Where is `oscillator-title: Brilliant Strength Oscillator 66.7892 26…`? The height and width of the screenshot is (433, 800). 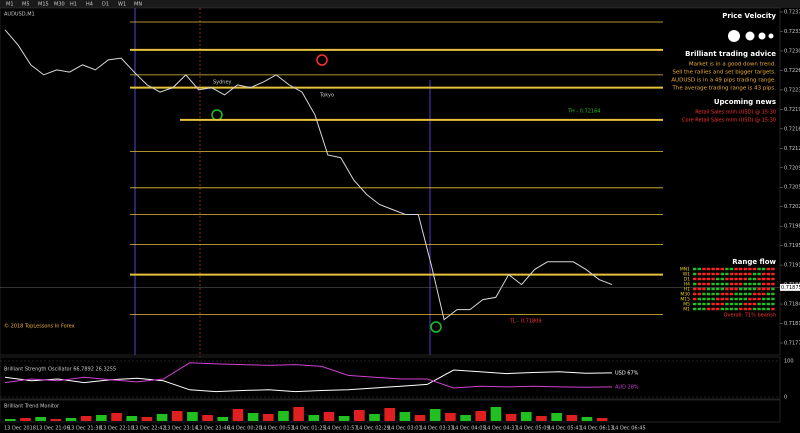
oscillator-title: Brilliant Strength Oscillator 66.7892 26… is located at coordinates (60, 370).